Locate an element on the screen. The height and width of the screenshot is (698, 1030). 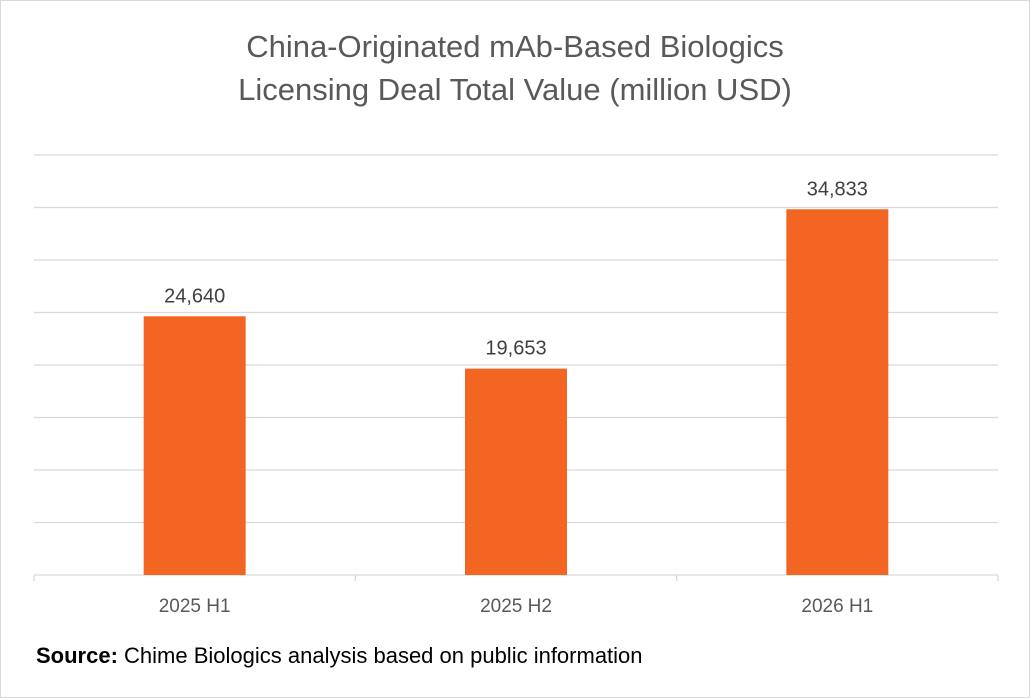
chart-title-line-2: Licensing Deal Total Value (million USD) is located at coordinates (515, 89).